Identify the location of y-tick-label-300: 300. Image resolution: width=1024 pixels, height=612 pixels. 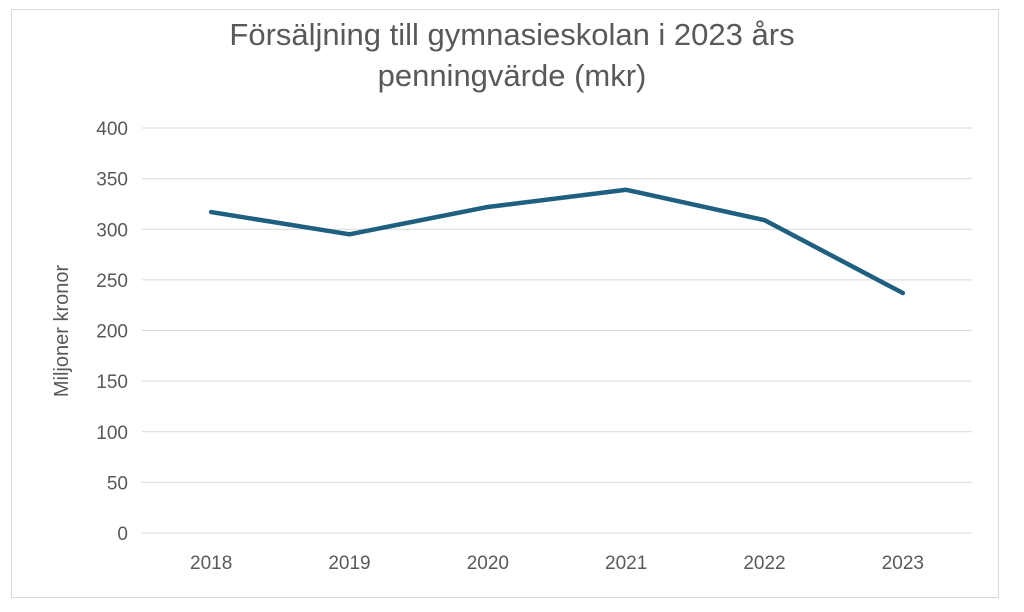
(112, 230).